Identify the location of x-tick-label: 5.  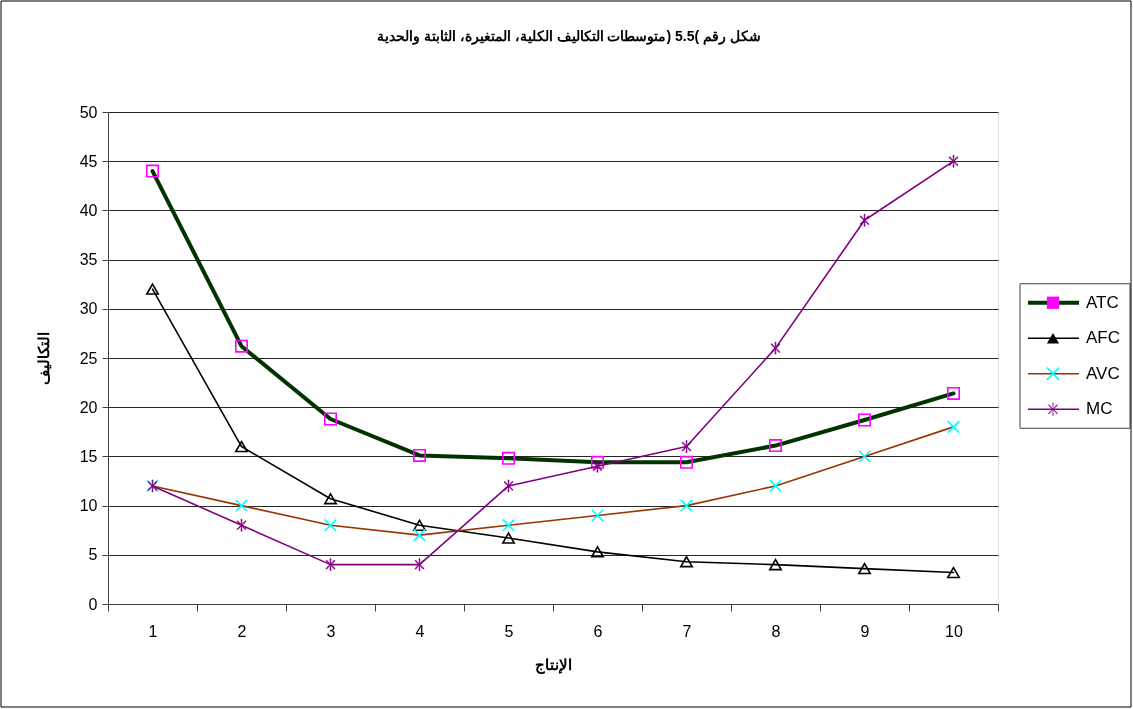
(509, 631).